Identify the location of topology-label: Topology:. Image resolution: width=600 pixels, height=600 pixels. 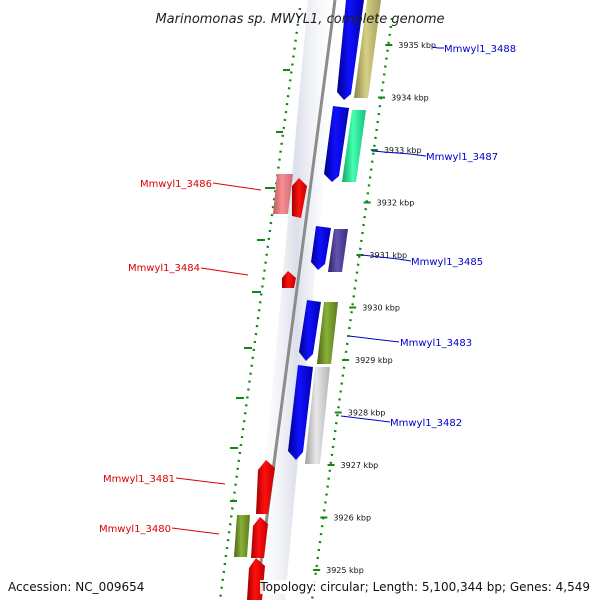
(288, 587).